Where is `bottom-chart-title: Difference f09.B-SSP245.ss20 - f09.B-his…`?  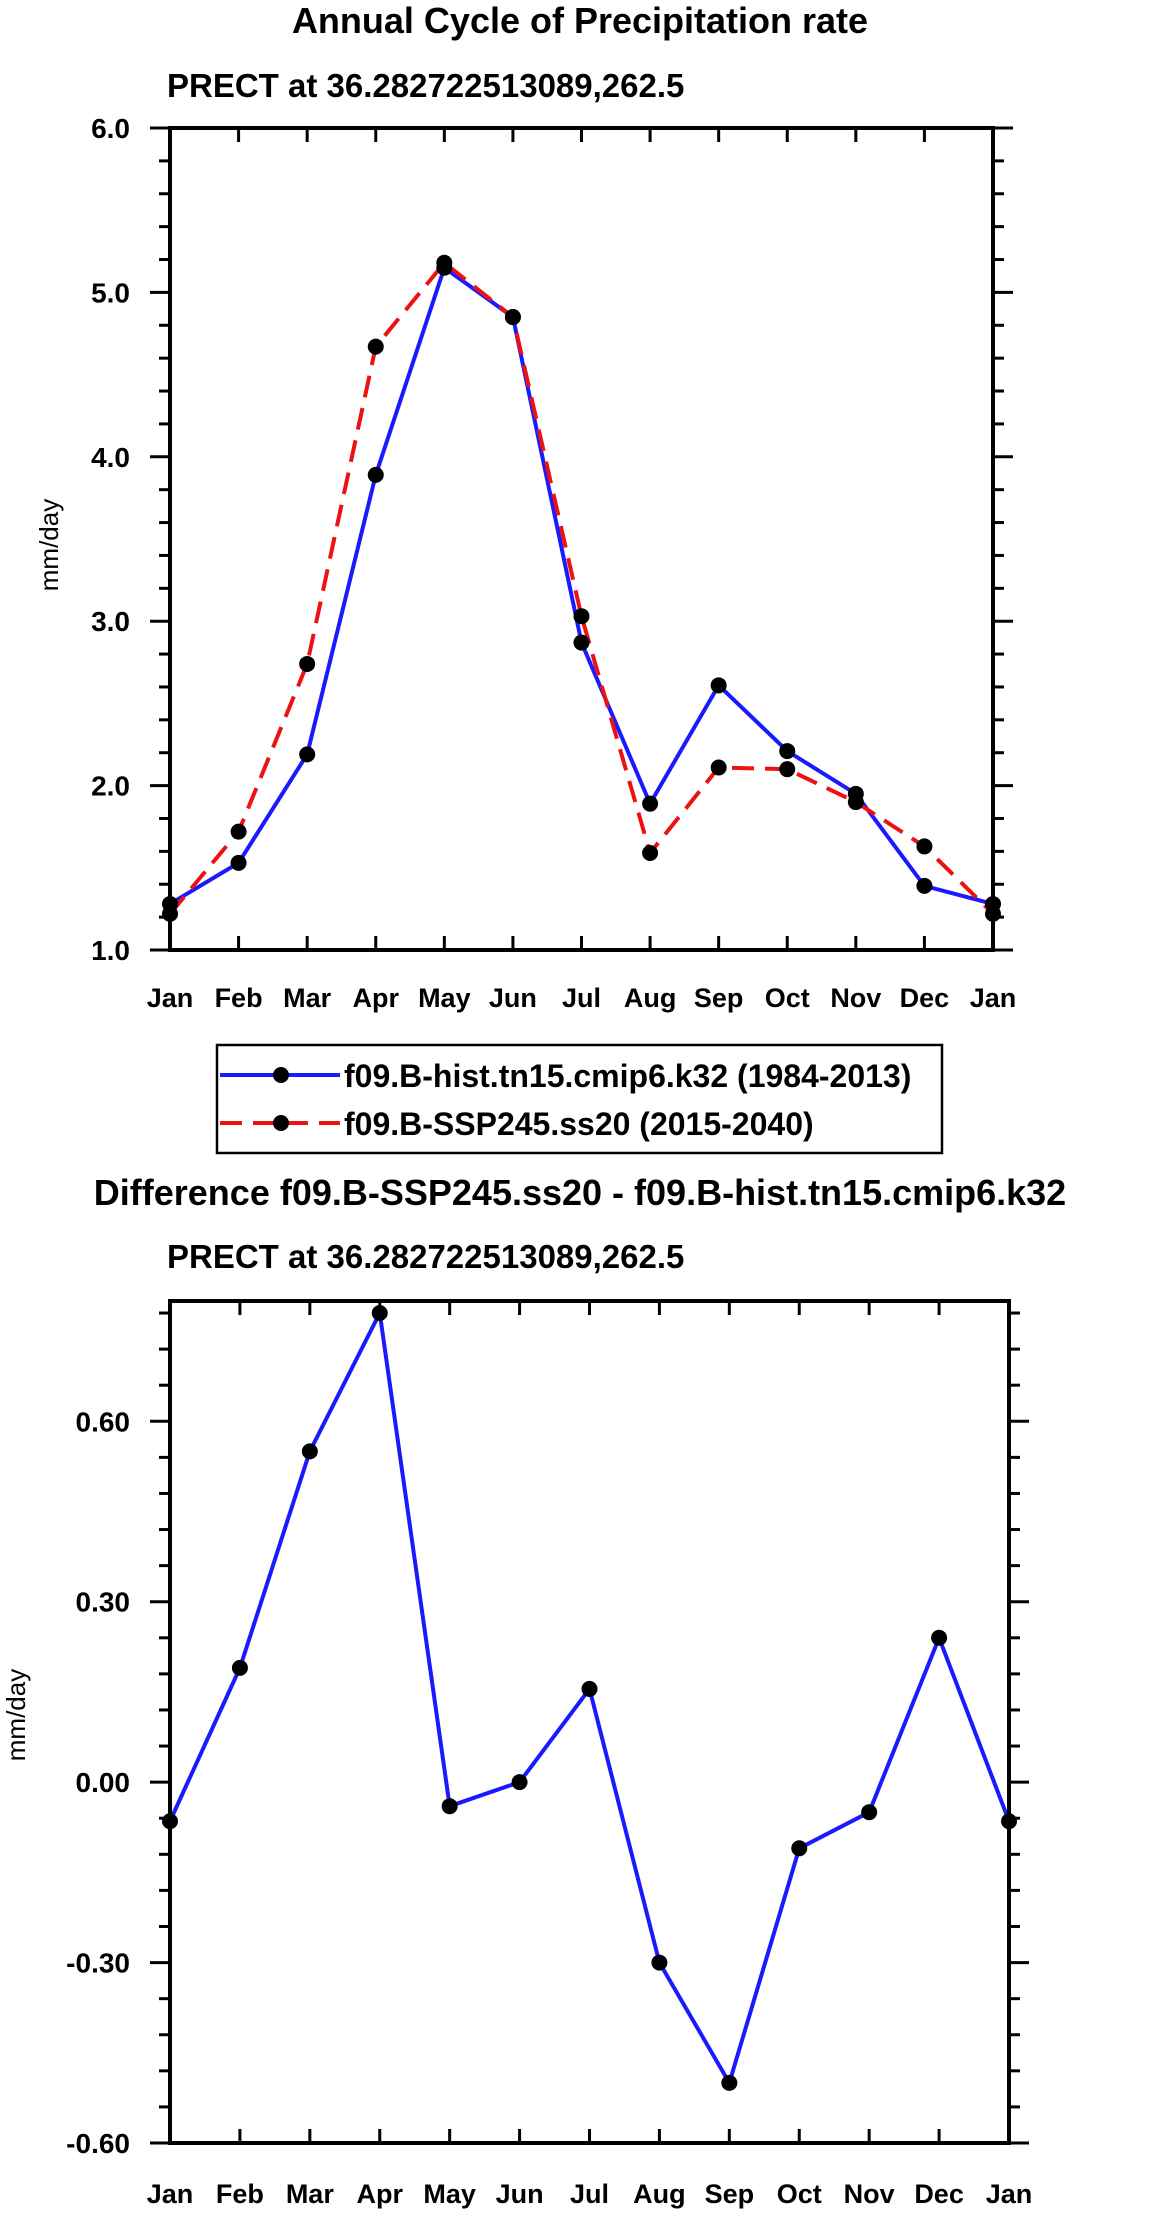
bottom-chart-title: Difference f09.B-SSP245.ss20 - f09.B-his… is located at coordinates (580, 1192).